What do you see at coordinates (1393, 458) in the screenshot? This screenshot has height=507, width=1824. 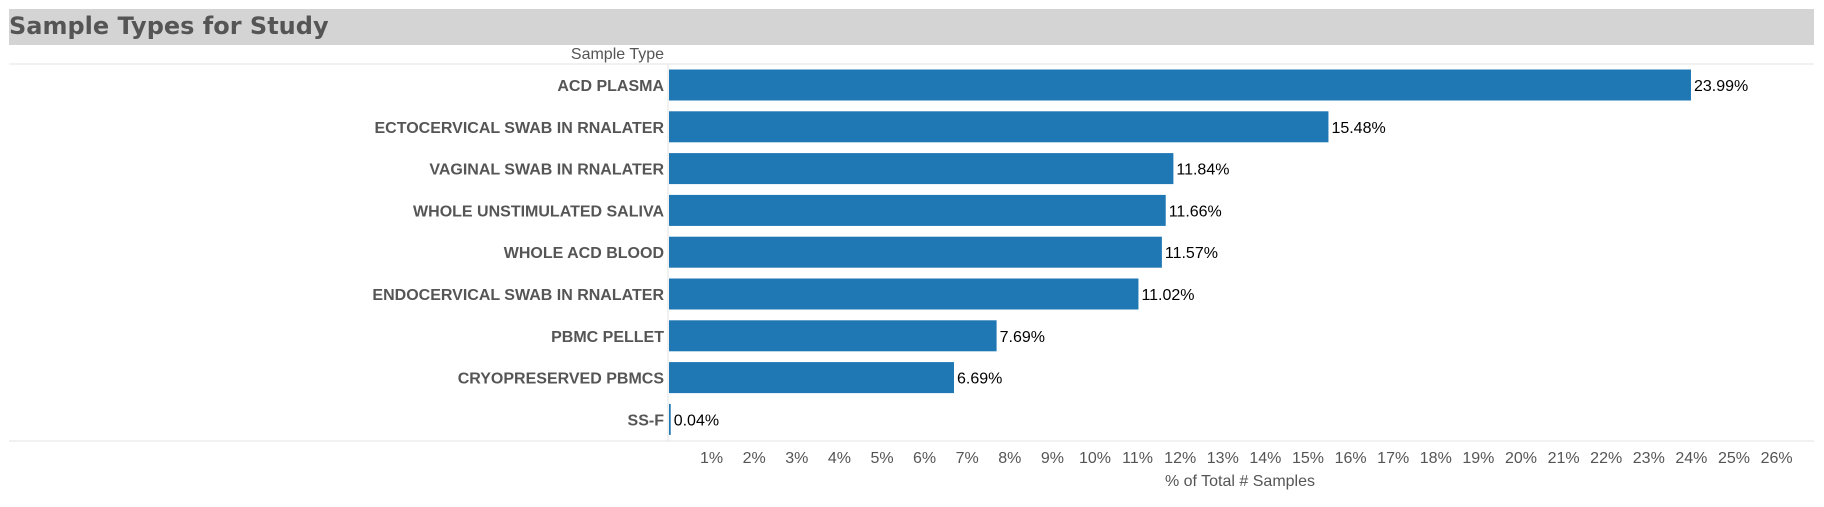 I see `x-tick-label: 17%` at bounding box center [1393, 458].